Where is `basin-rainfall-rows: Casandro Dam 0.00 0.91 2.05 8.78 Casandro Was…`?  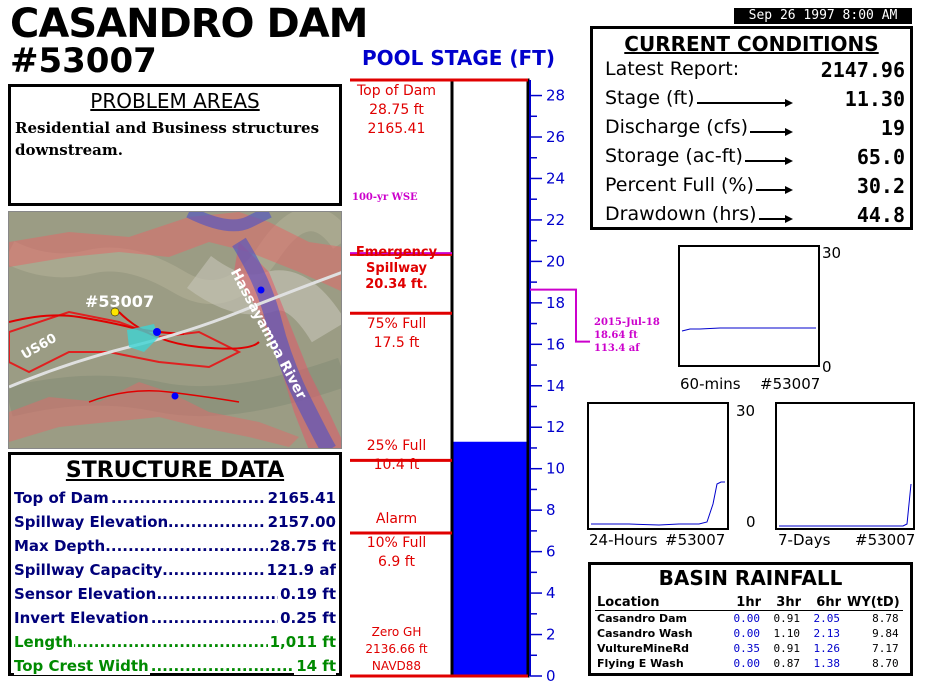
basin-rainfall-rows: Casandro Dam 0.00 0.91 2.05 8.78 Casandro Was… is located at coordinates (749, 641).